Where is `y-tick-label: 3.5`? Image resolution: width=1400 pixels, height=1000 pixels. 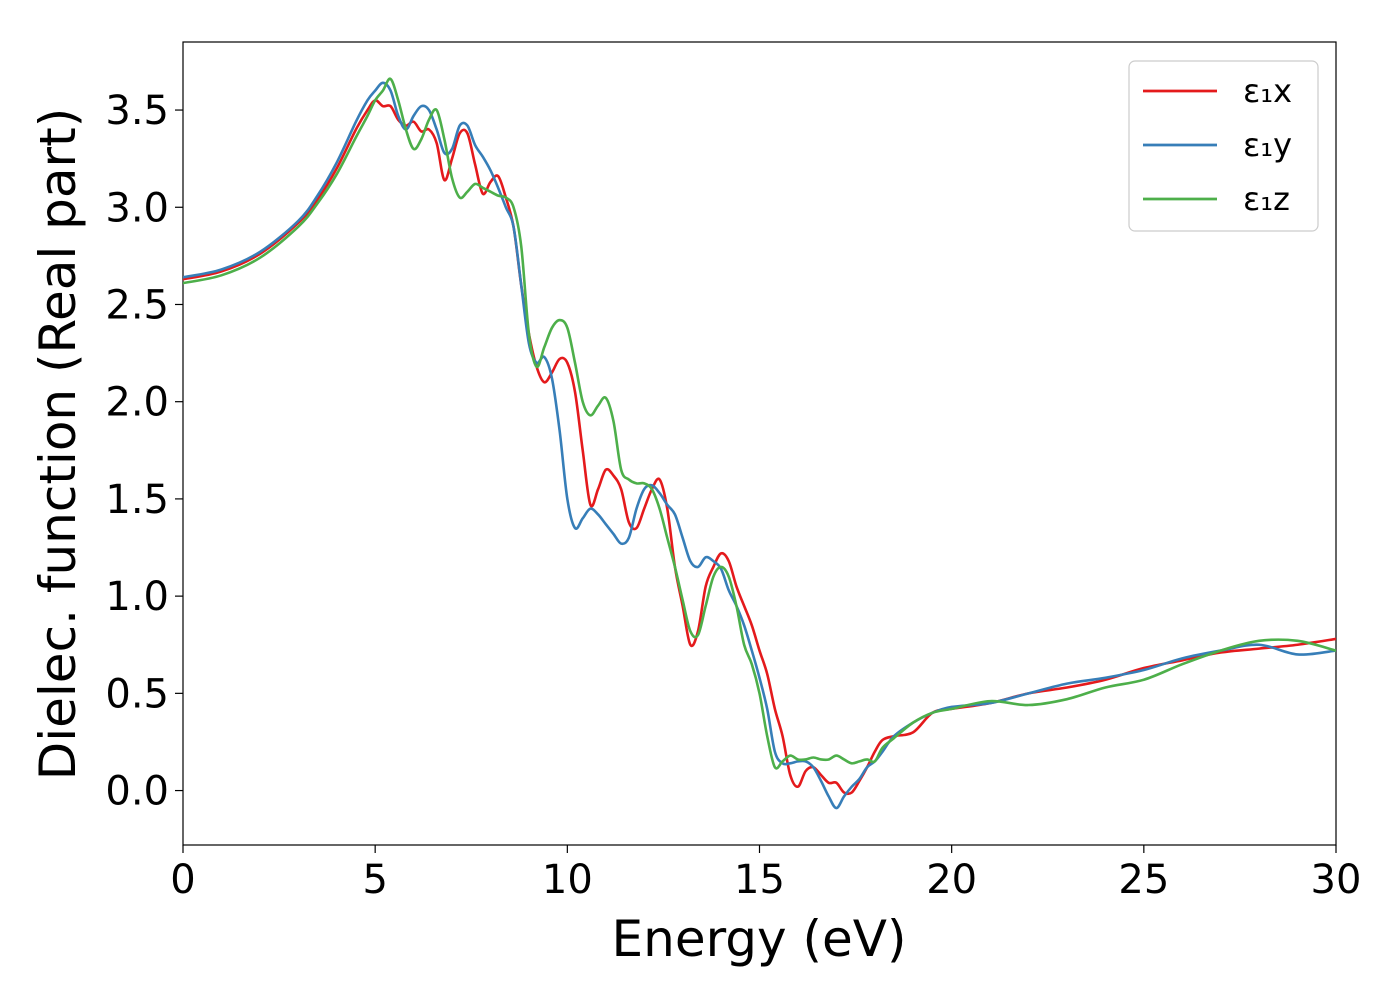 y-tick-label: 3.5 is located at coordinates (137, 111).